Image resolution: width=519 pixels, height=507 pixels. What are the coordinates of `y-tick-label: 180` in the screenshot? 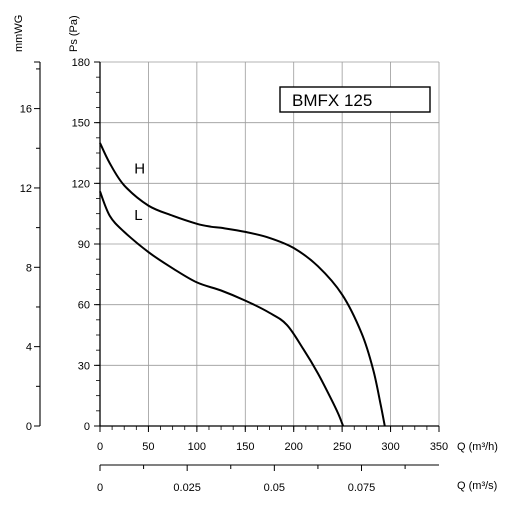 It's located at (81, 63).